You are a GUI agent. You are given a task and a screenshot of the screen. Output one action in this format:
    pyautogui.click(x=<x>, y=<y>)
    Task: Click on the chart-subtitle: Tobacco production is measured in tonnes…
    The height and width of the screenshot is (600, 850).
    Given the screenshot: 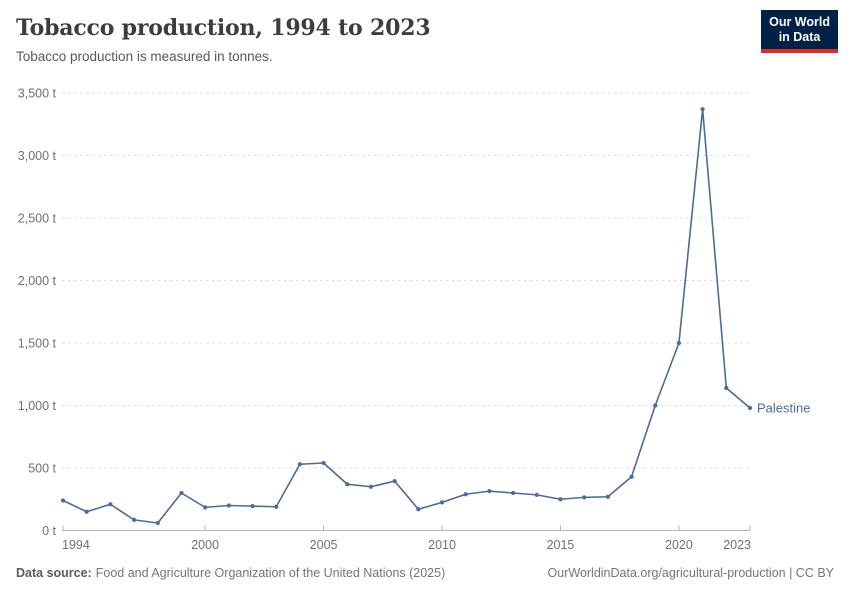 What is the action you would take?
    pyautogui.click(x=144, y=56)
    